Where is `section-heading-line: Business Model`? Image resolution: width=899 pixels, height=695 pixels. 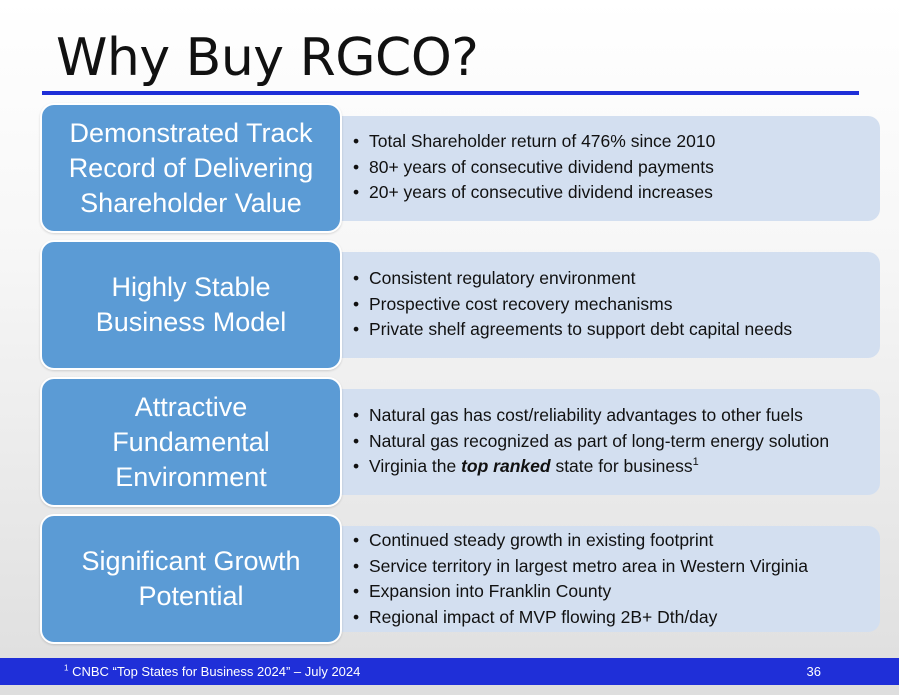
section-heading-line: Business Model is located at coordinates (191, 322).